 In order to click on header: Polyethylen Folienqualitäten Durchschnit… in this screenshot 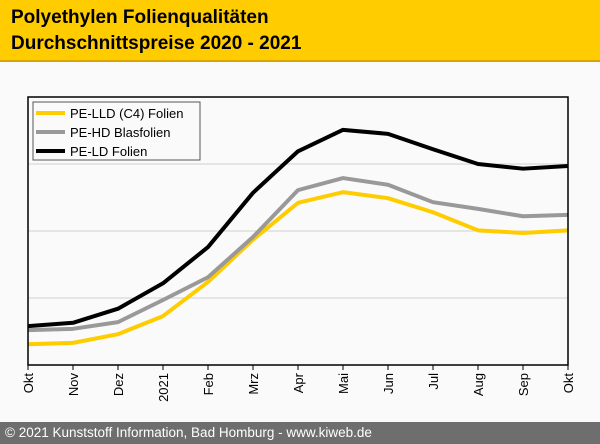, I will do `click(300, 31)`.